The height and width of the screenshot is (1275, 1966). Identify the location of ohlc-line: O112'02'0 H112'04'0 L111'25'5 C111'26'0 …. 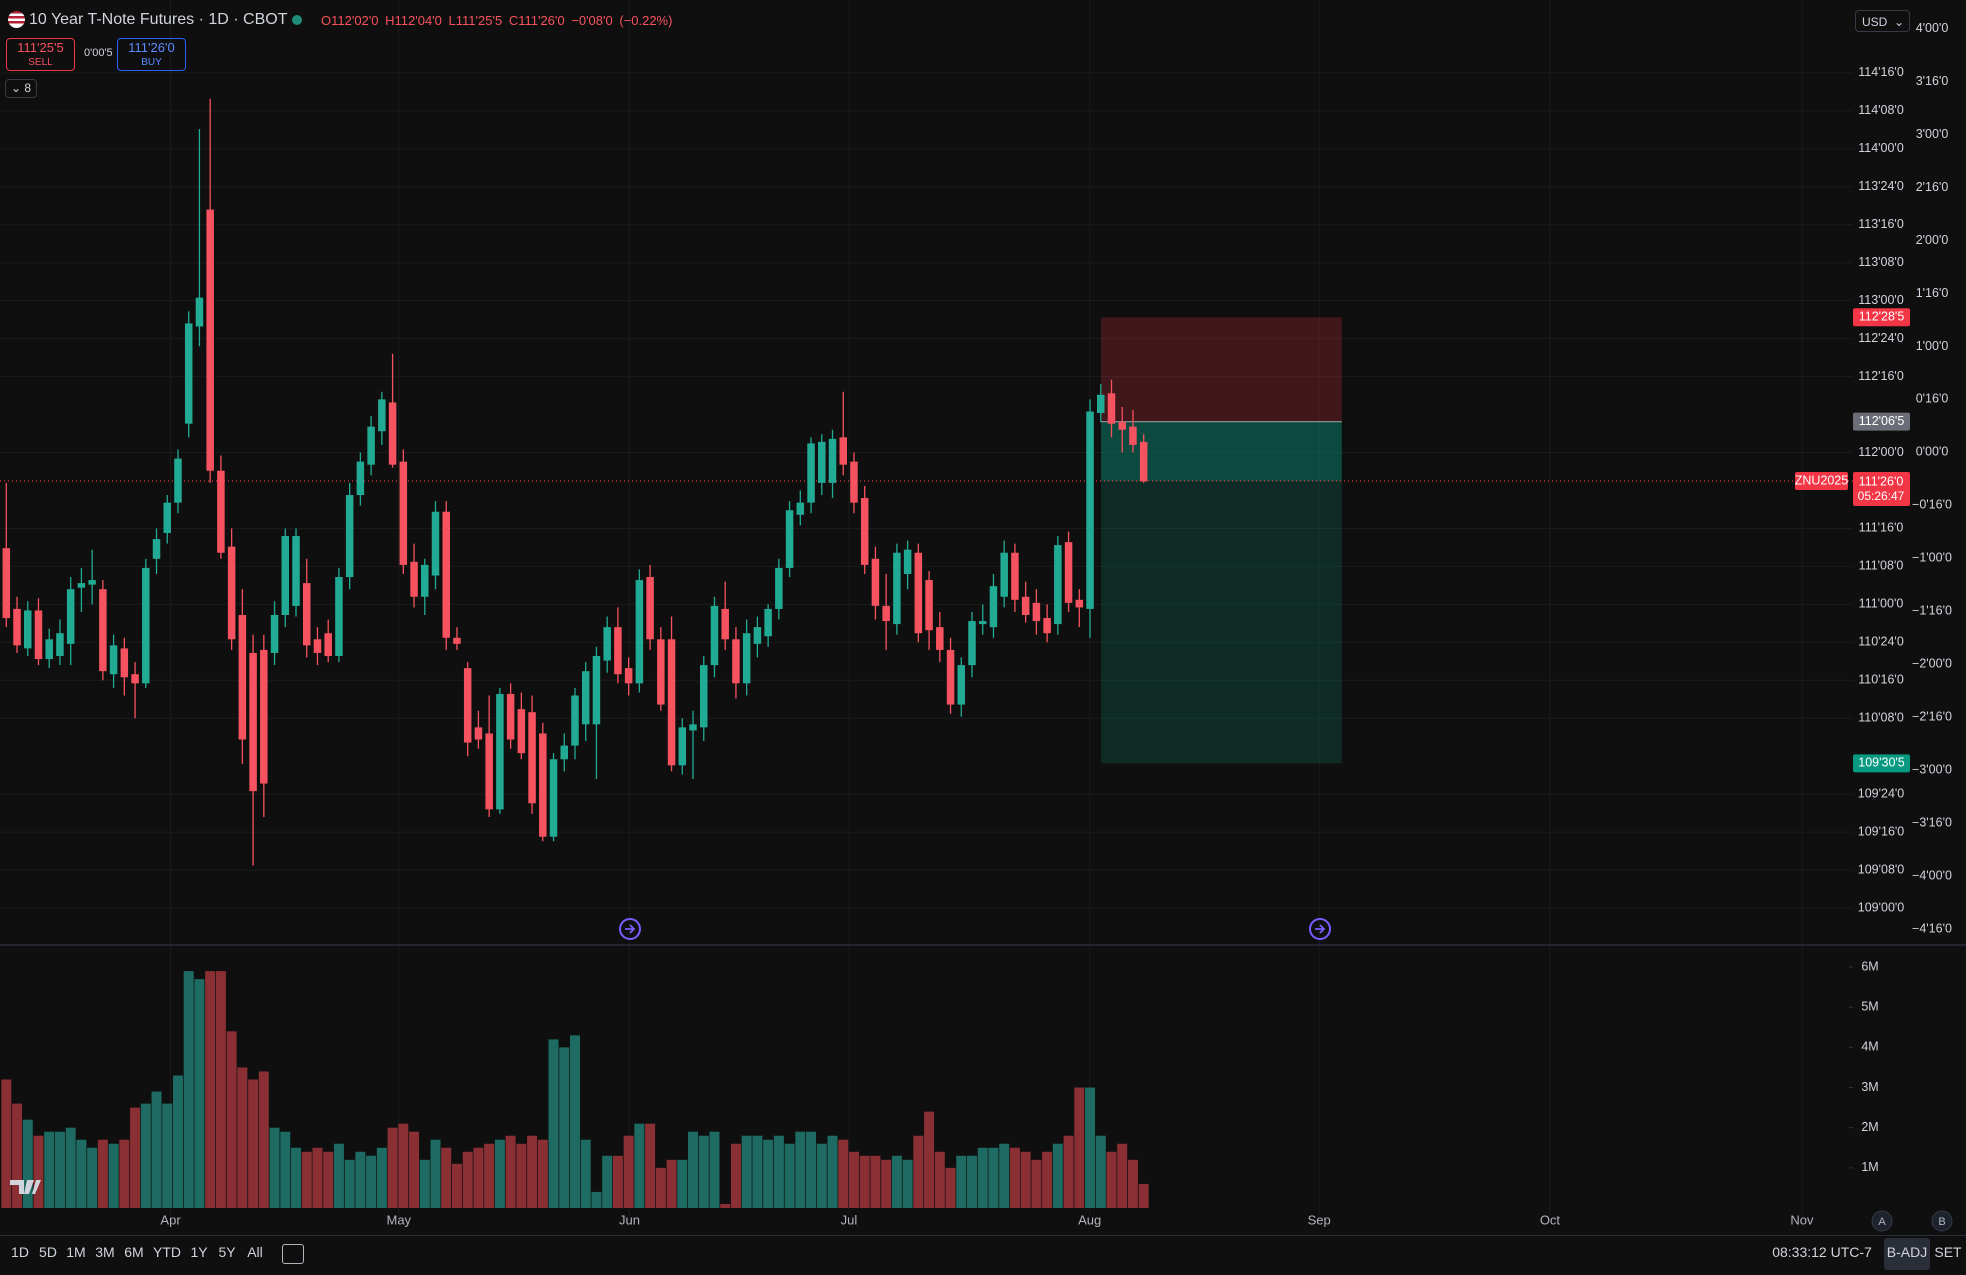
(496, 20).